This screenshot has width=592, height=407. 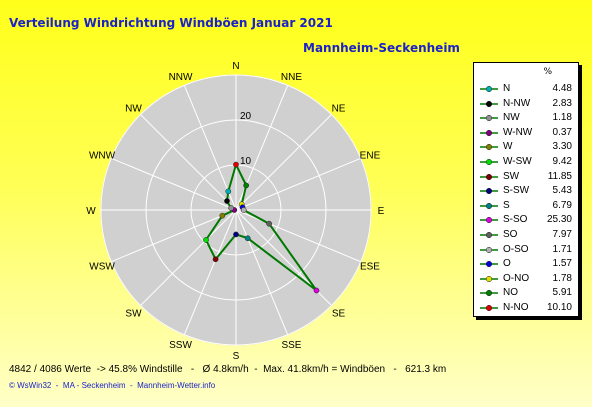 I want to click on data-point-s, so click(x=236, y=234).